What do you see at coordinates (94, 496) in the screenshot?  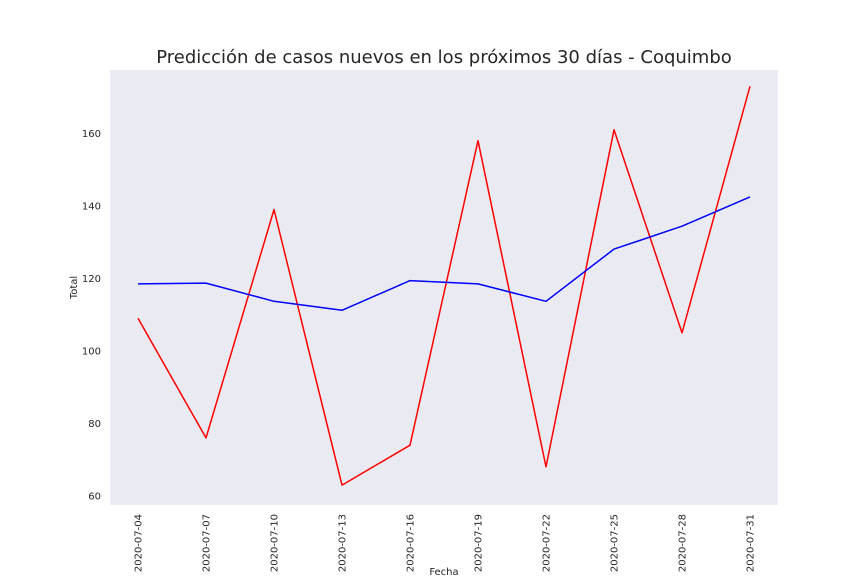 I see `y-tick-label: 60` at bounding box center [94, 496].